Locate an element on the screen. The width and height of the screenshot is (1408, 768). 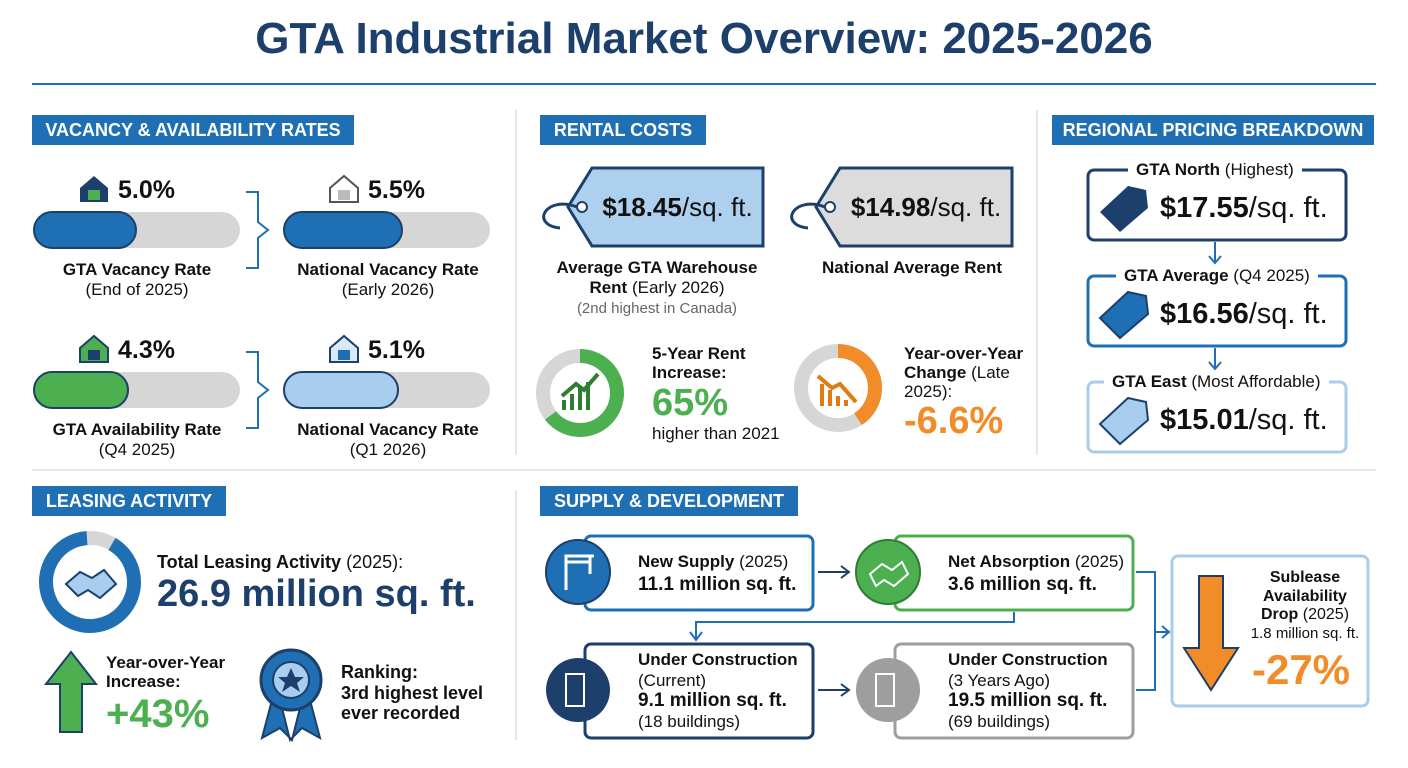
price-amount: $15.01 is located at coordinates (1204, 420).